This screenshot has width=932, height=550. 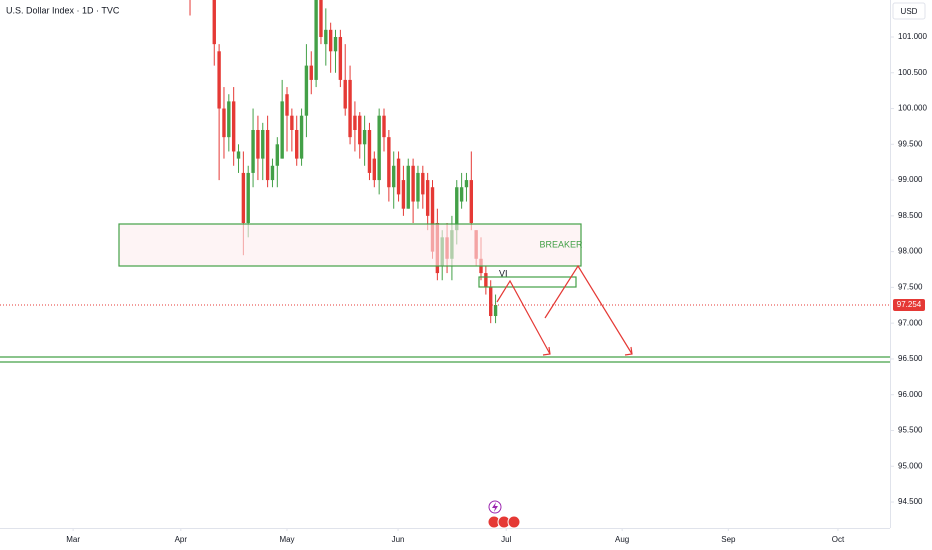 What do you see at coordinates (910, 501) in the screenshot?
I see `y-tick-label: 94.500` at bounding box center [910, 501].